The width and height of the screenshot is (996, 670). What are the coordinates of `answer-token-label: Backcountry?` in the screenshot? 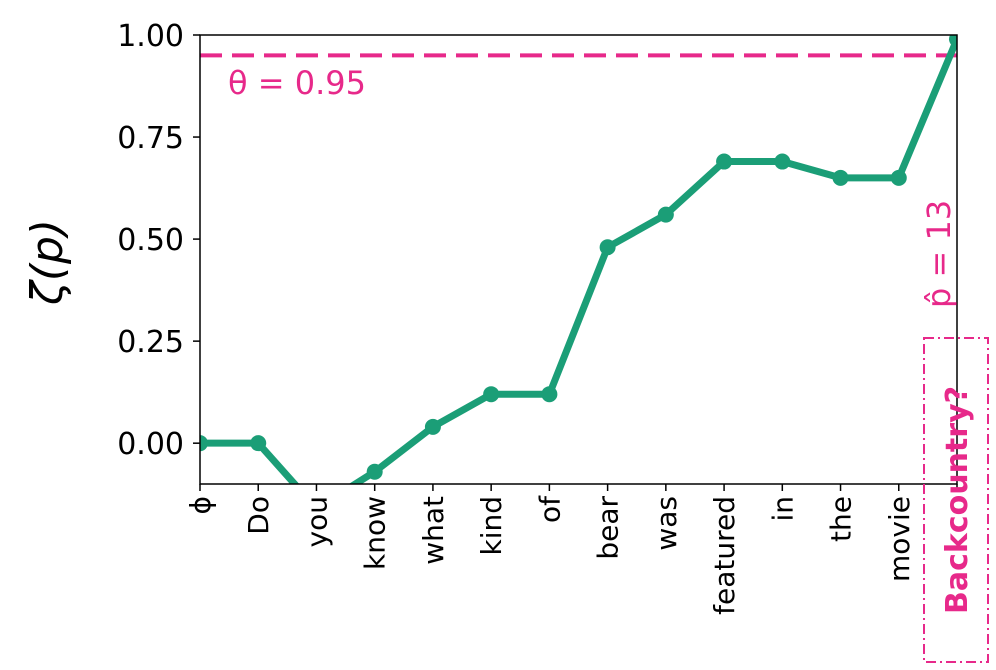 It's located at (957, 500).